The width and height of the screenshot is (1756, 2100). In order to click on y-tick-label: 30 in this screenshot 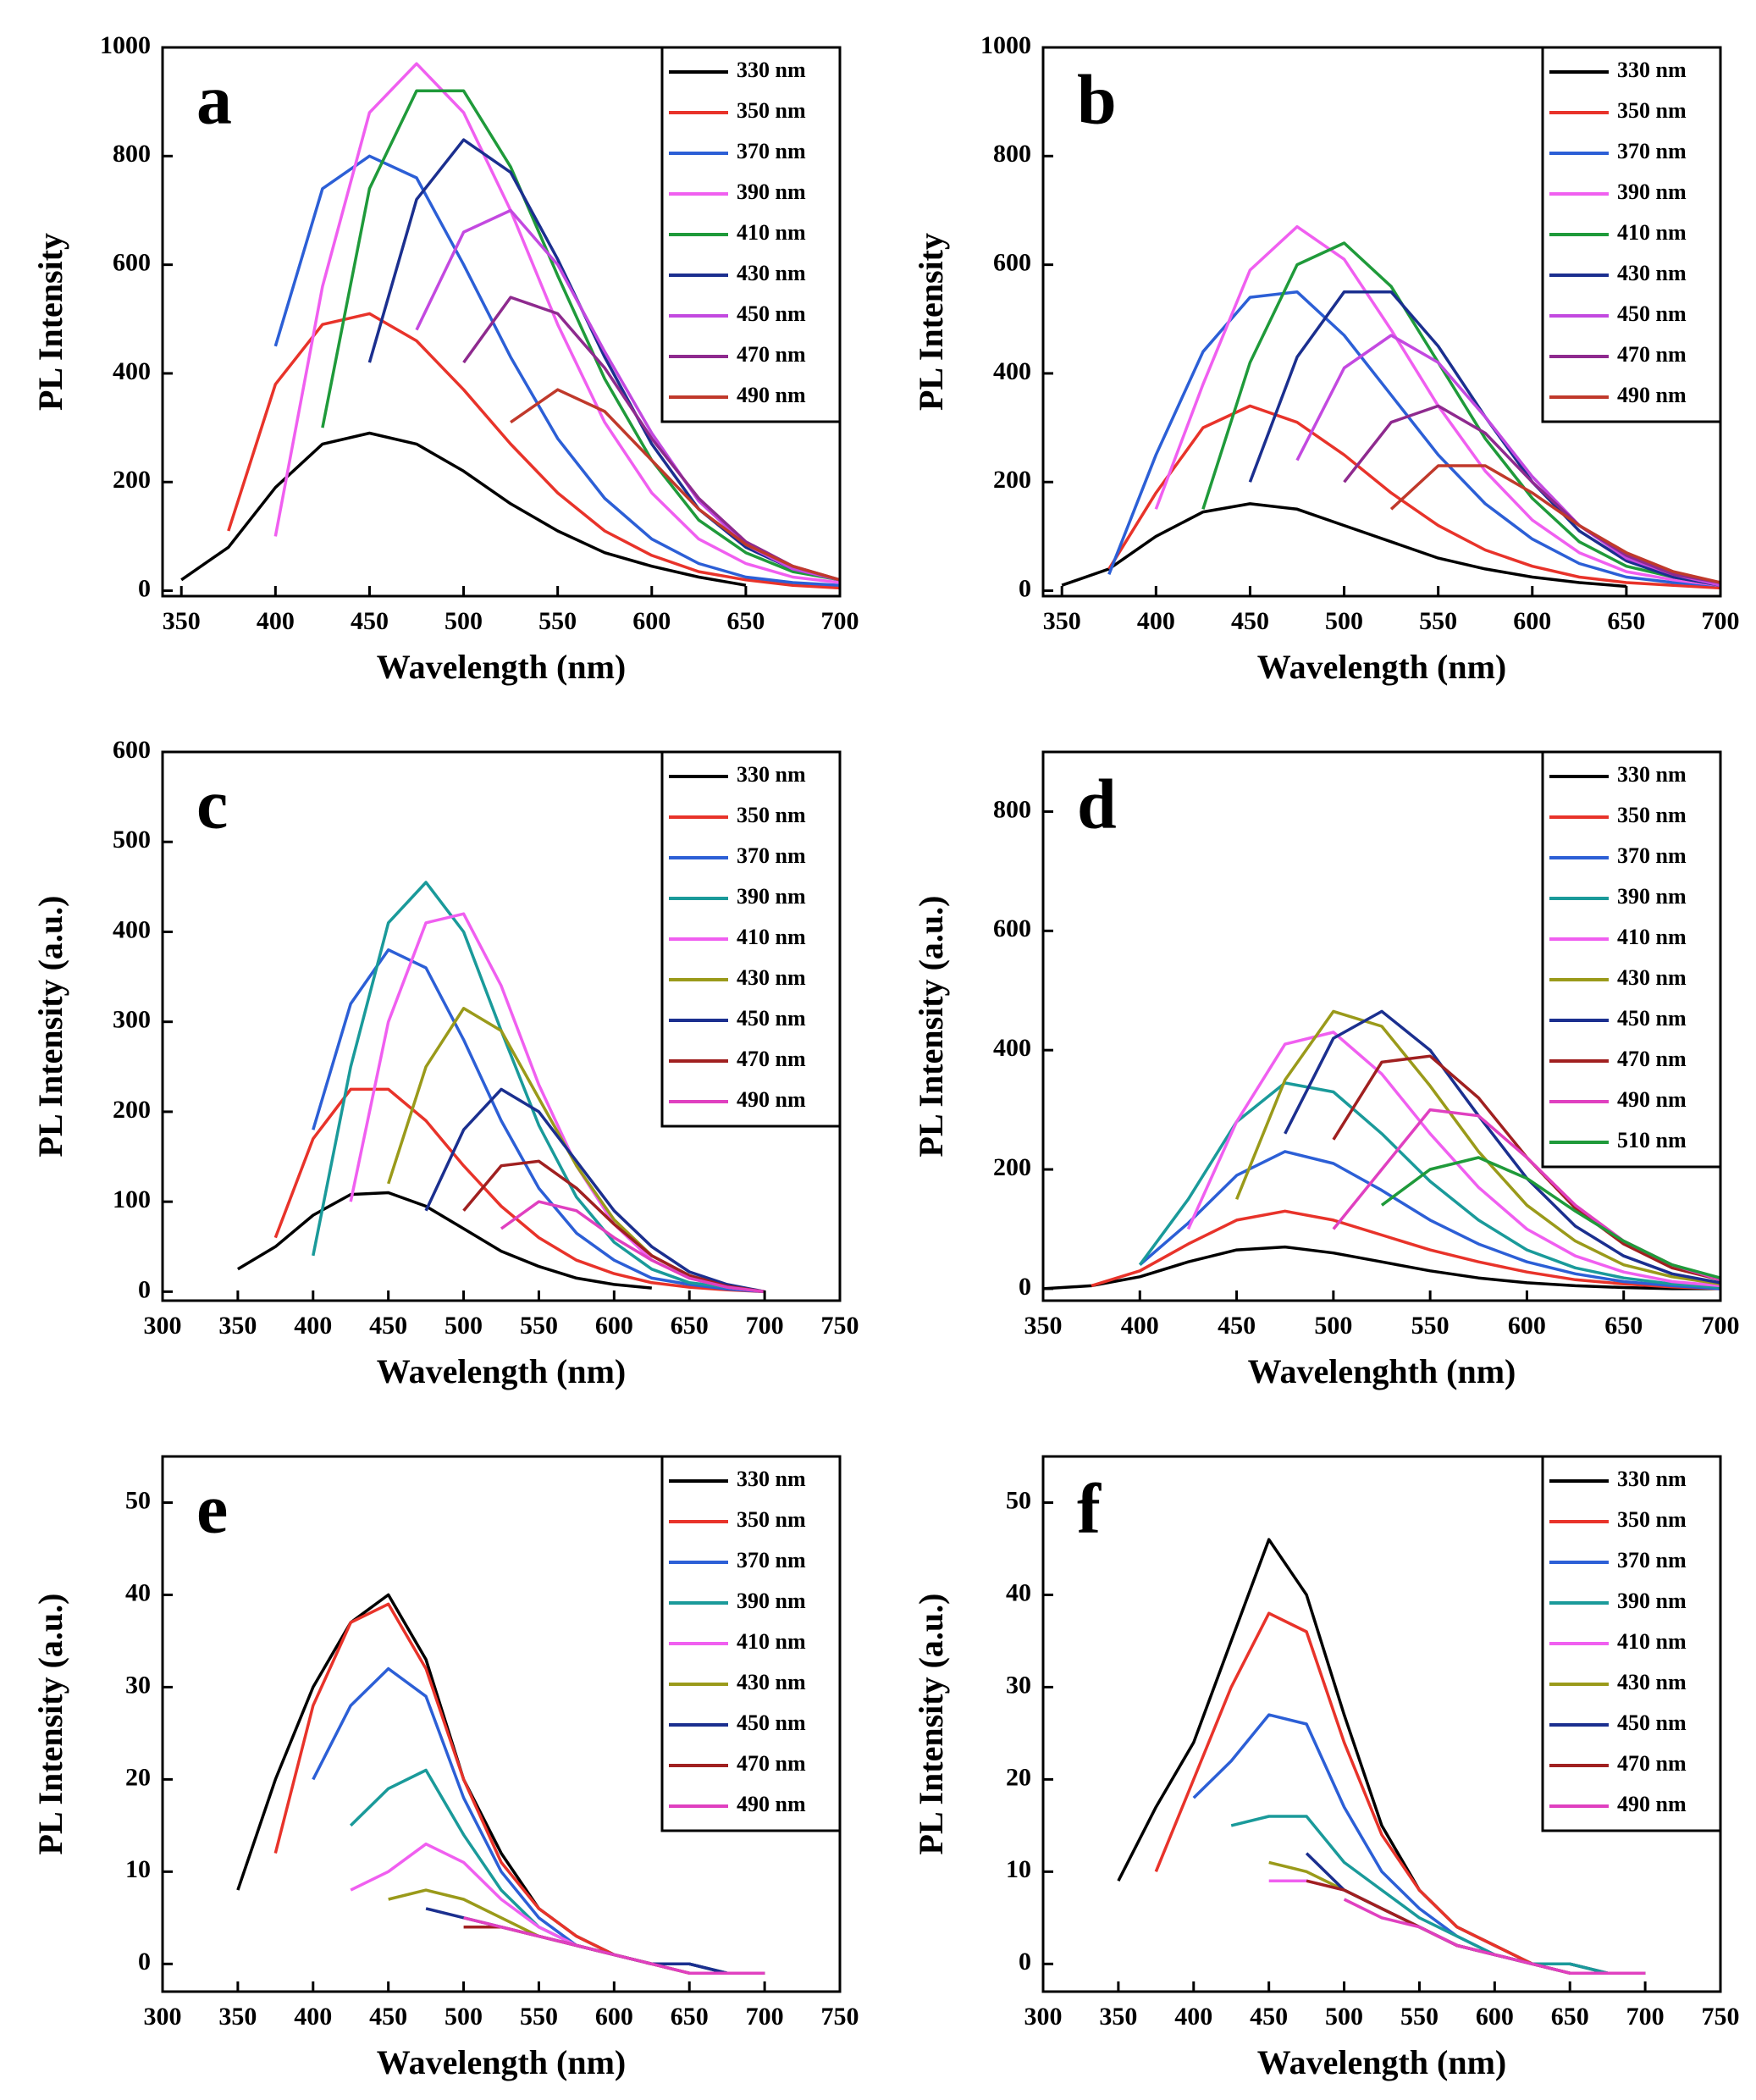, I will do `click(138, 1685)`.